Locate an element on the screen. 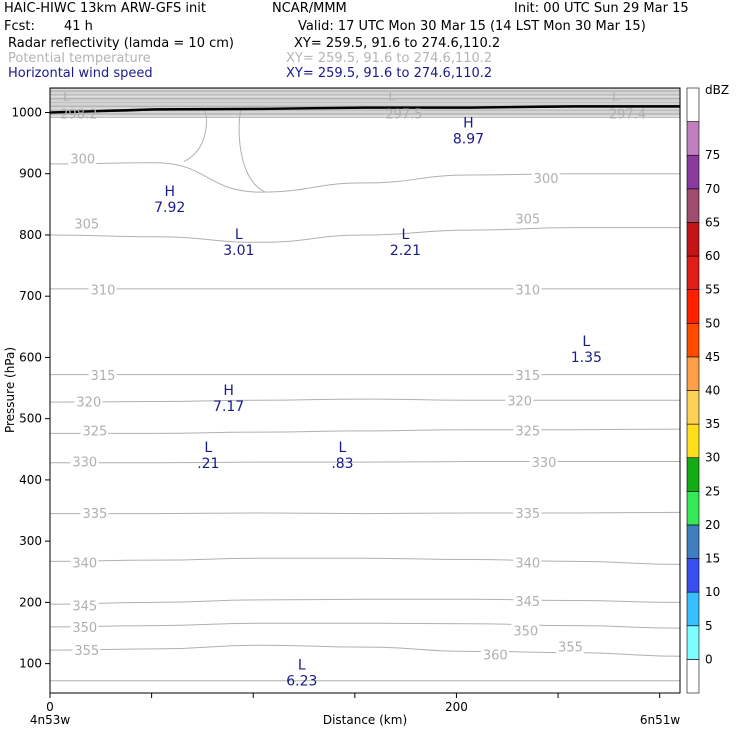 The image size is (740, 740). wind-extremum-value: 3.01 is located at coordinates (238, 251).